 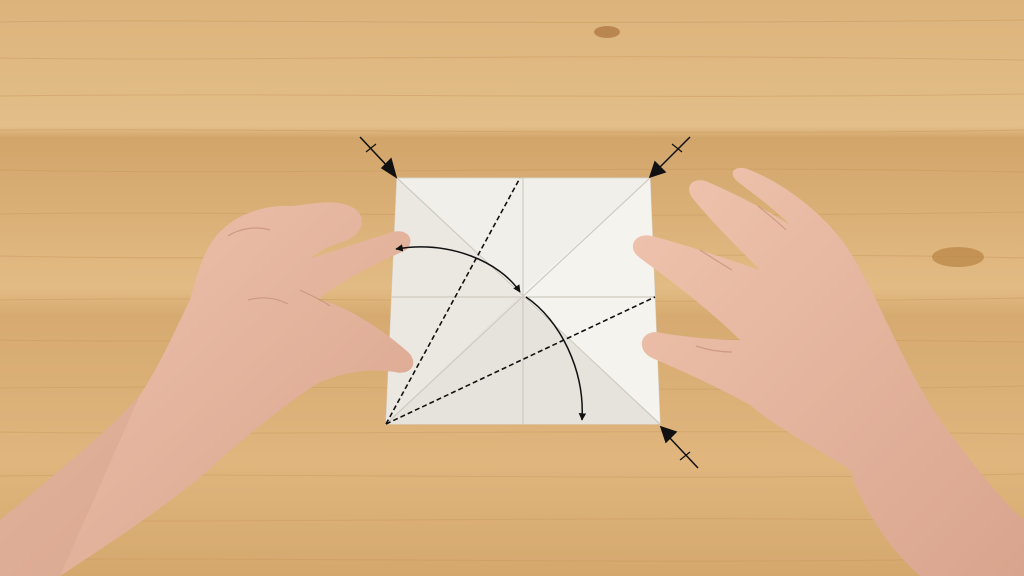 I want to click on origami-paper, so click(x=523, y=301).